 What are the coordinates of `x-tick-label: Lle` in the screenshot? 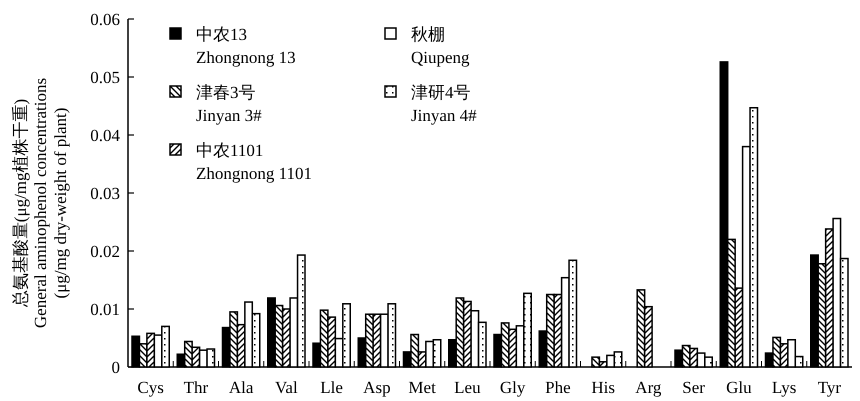 It's located at (331, 387).